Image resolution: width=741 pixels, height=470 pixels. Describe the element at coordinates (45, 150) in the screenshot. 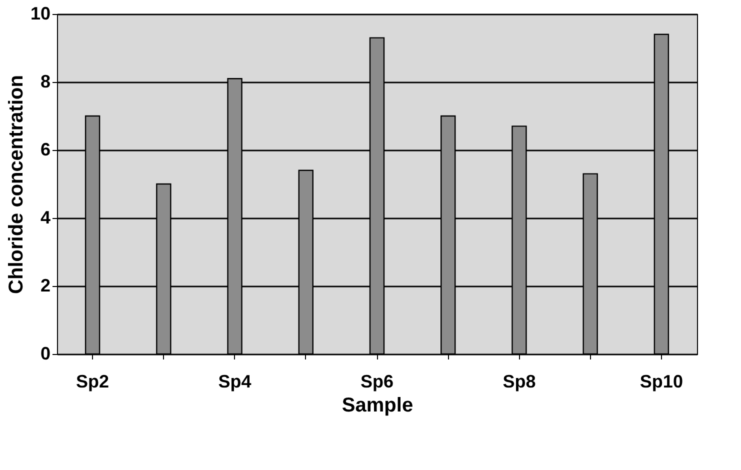

I see `y-tick-label: 6` at that location.